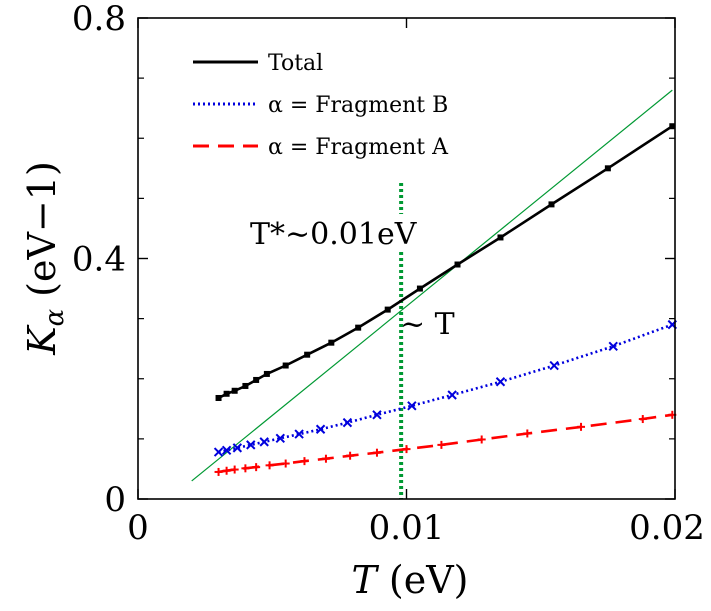  What do you see at coordinates (358, 147) in the screenshot?
I see `legend-label-fragment-a: α = Fragment A` at bounding box center [358, 147].